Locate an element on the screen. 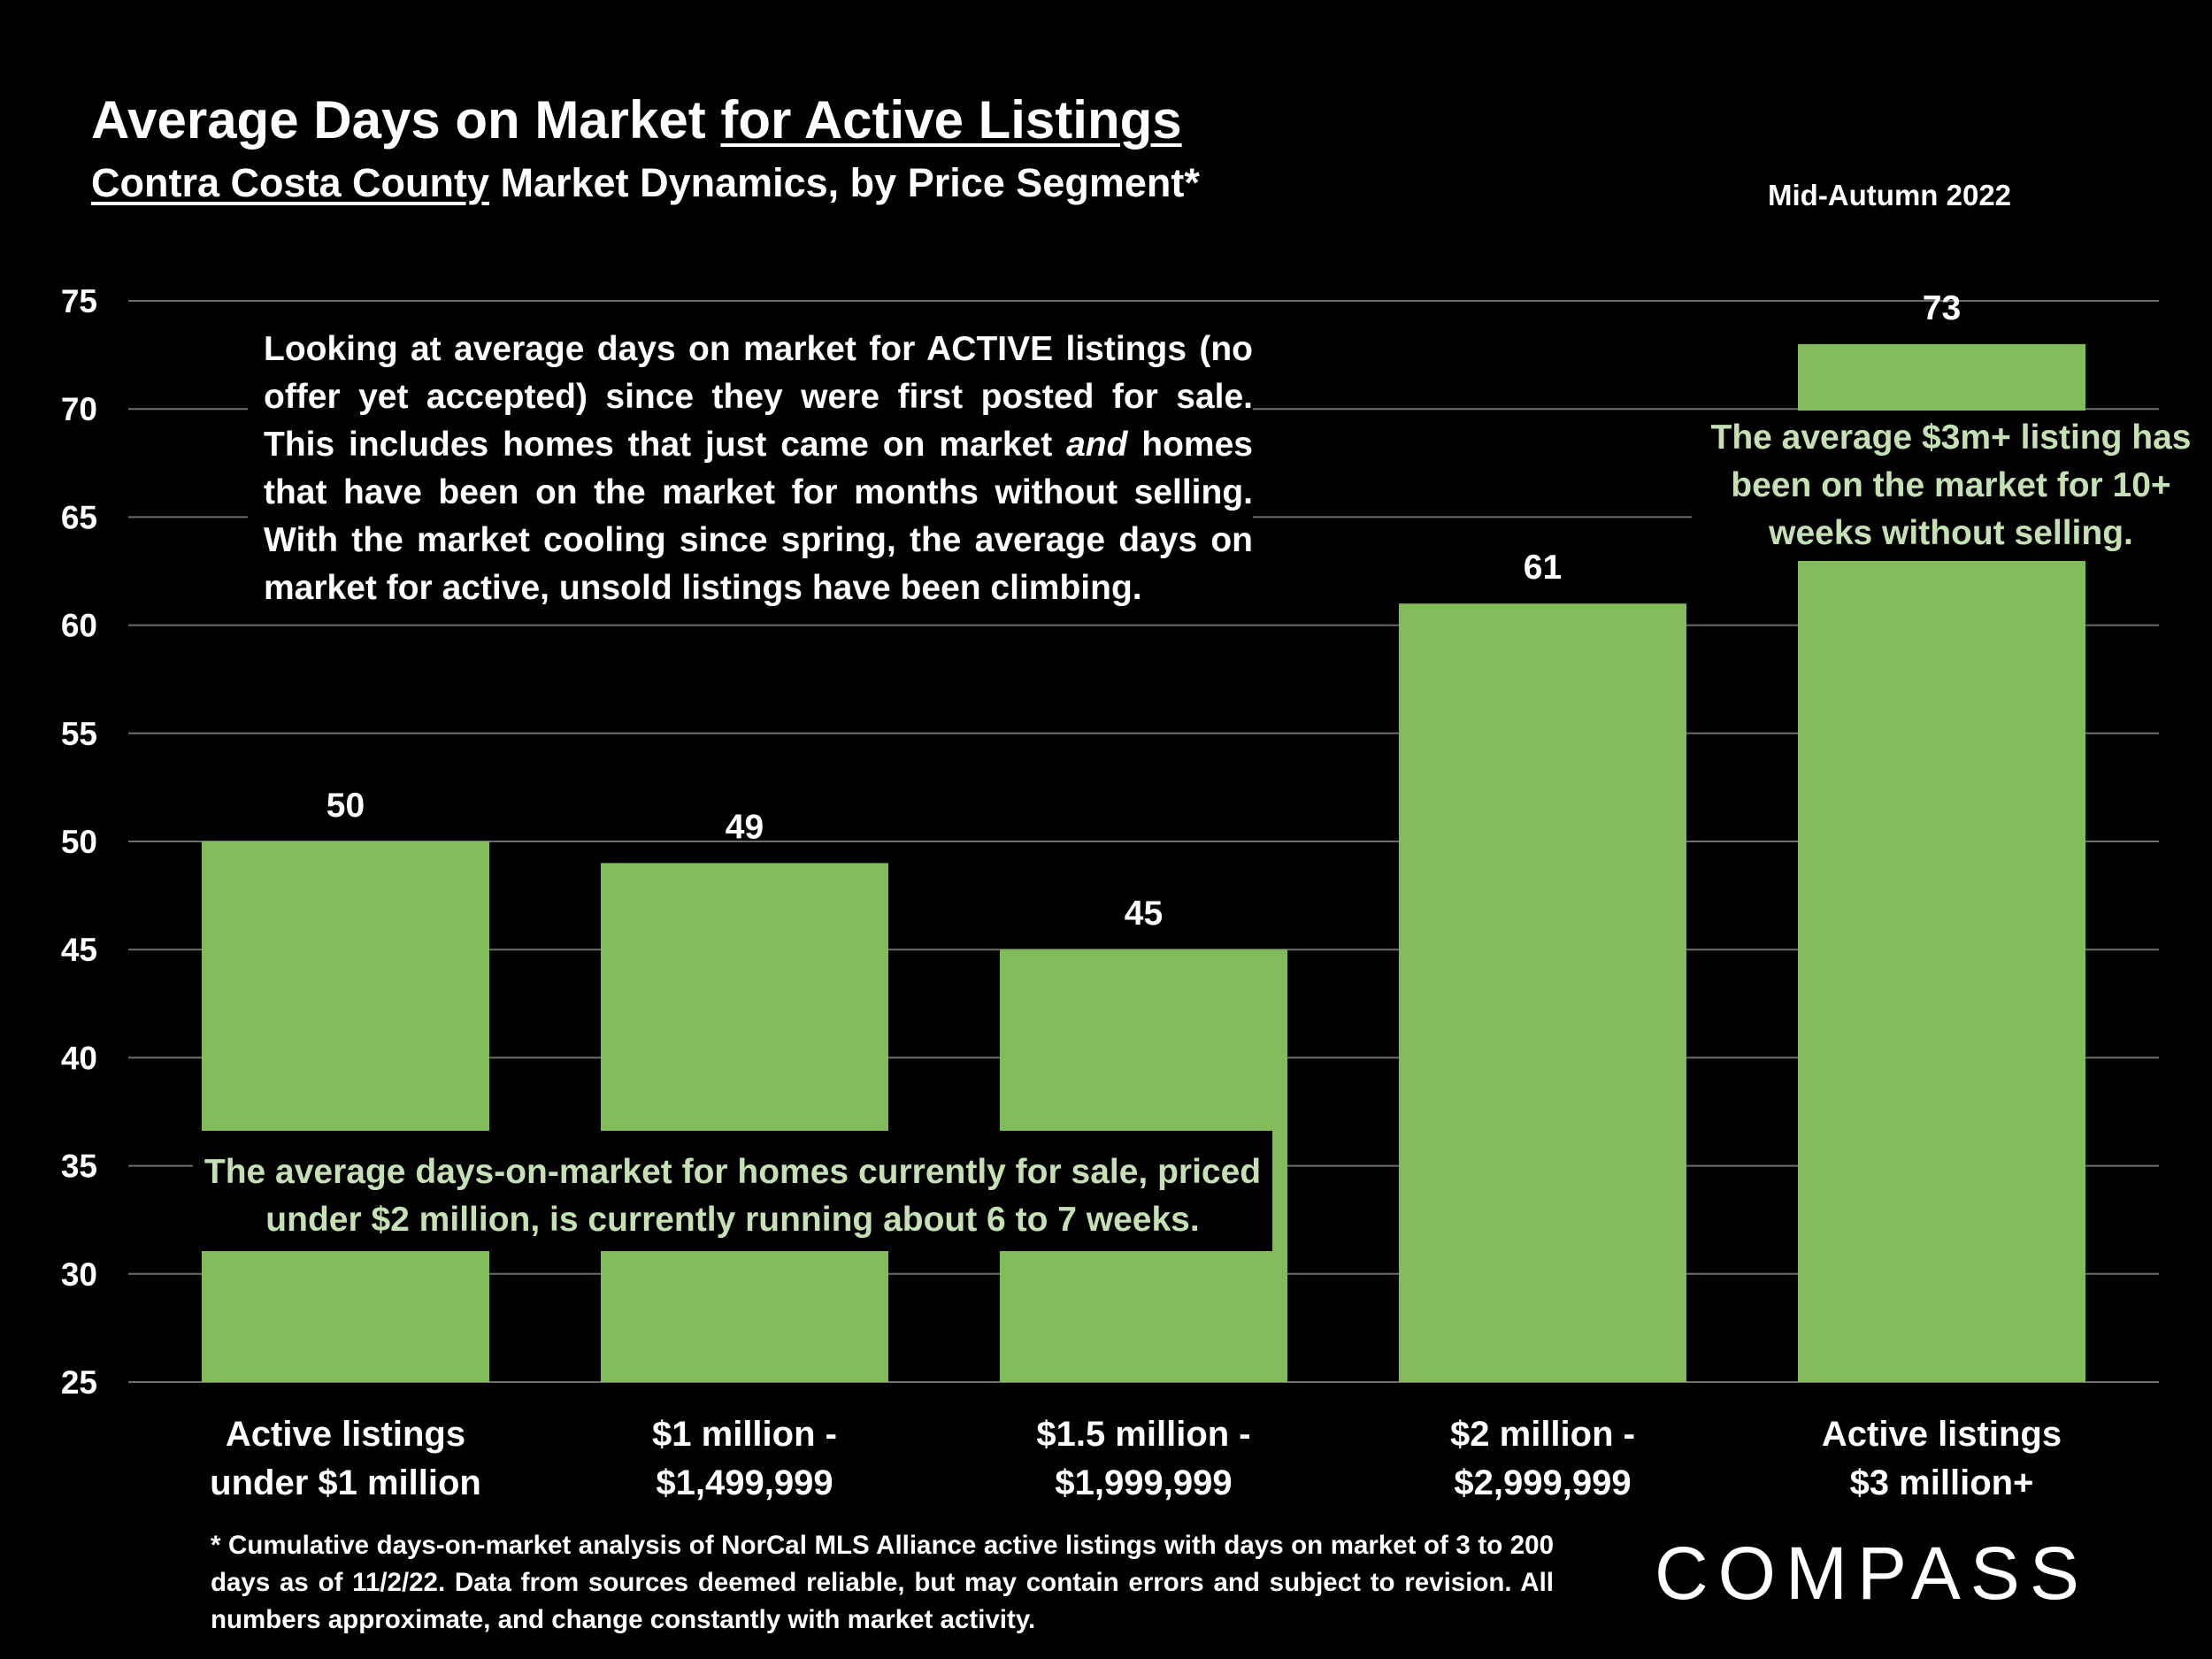 This screenshot has width=2212, height=1659. x-tick-label: $1 million - is located at coordinates (745, 1435).